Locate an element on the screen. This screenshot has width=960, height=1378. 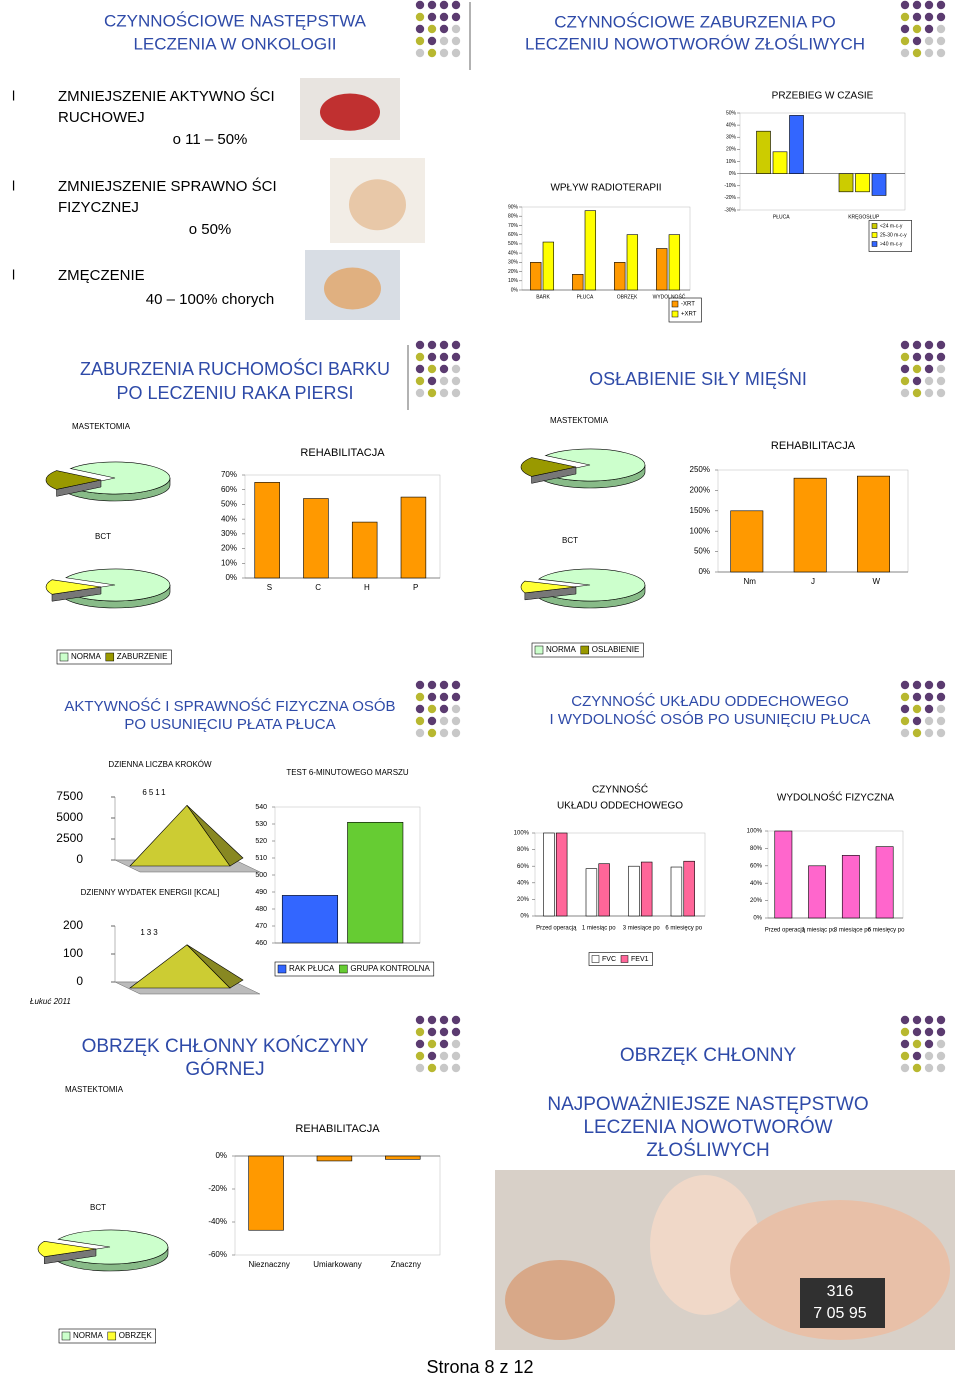
y-tick-label: 90% is located at coordinates (513, 207).